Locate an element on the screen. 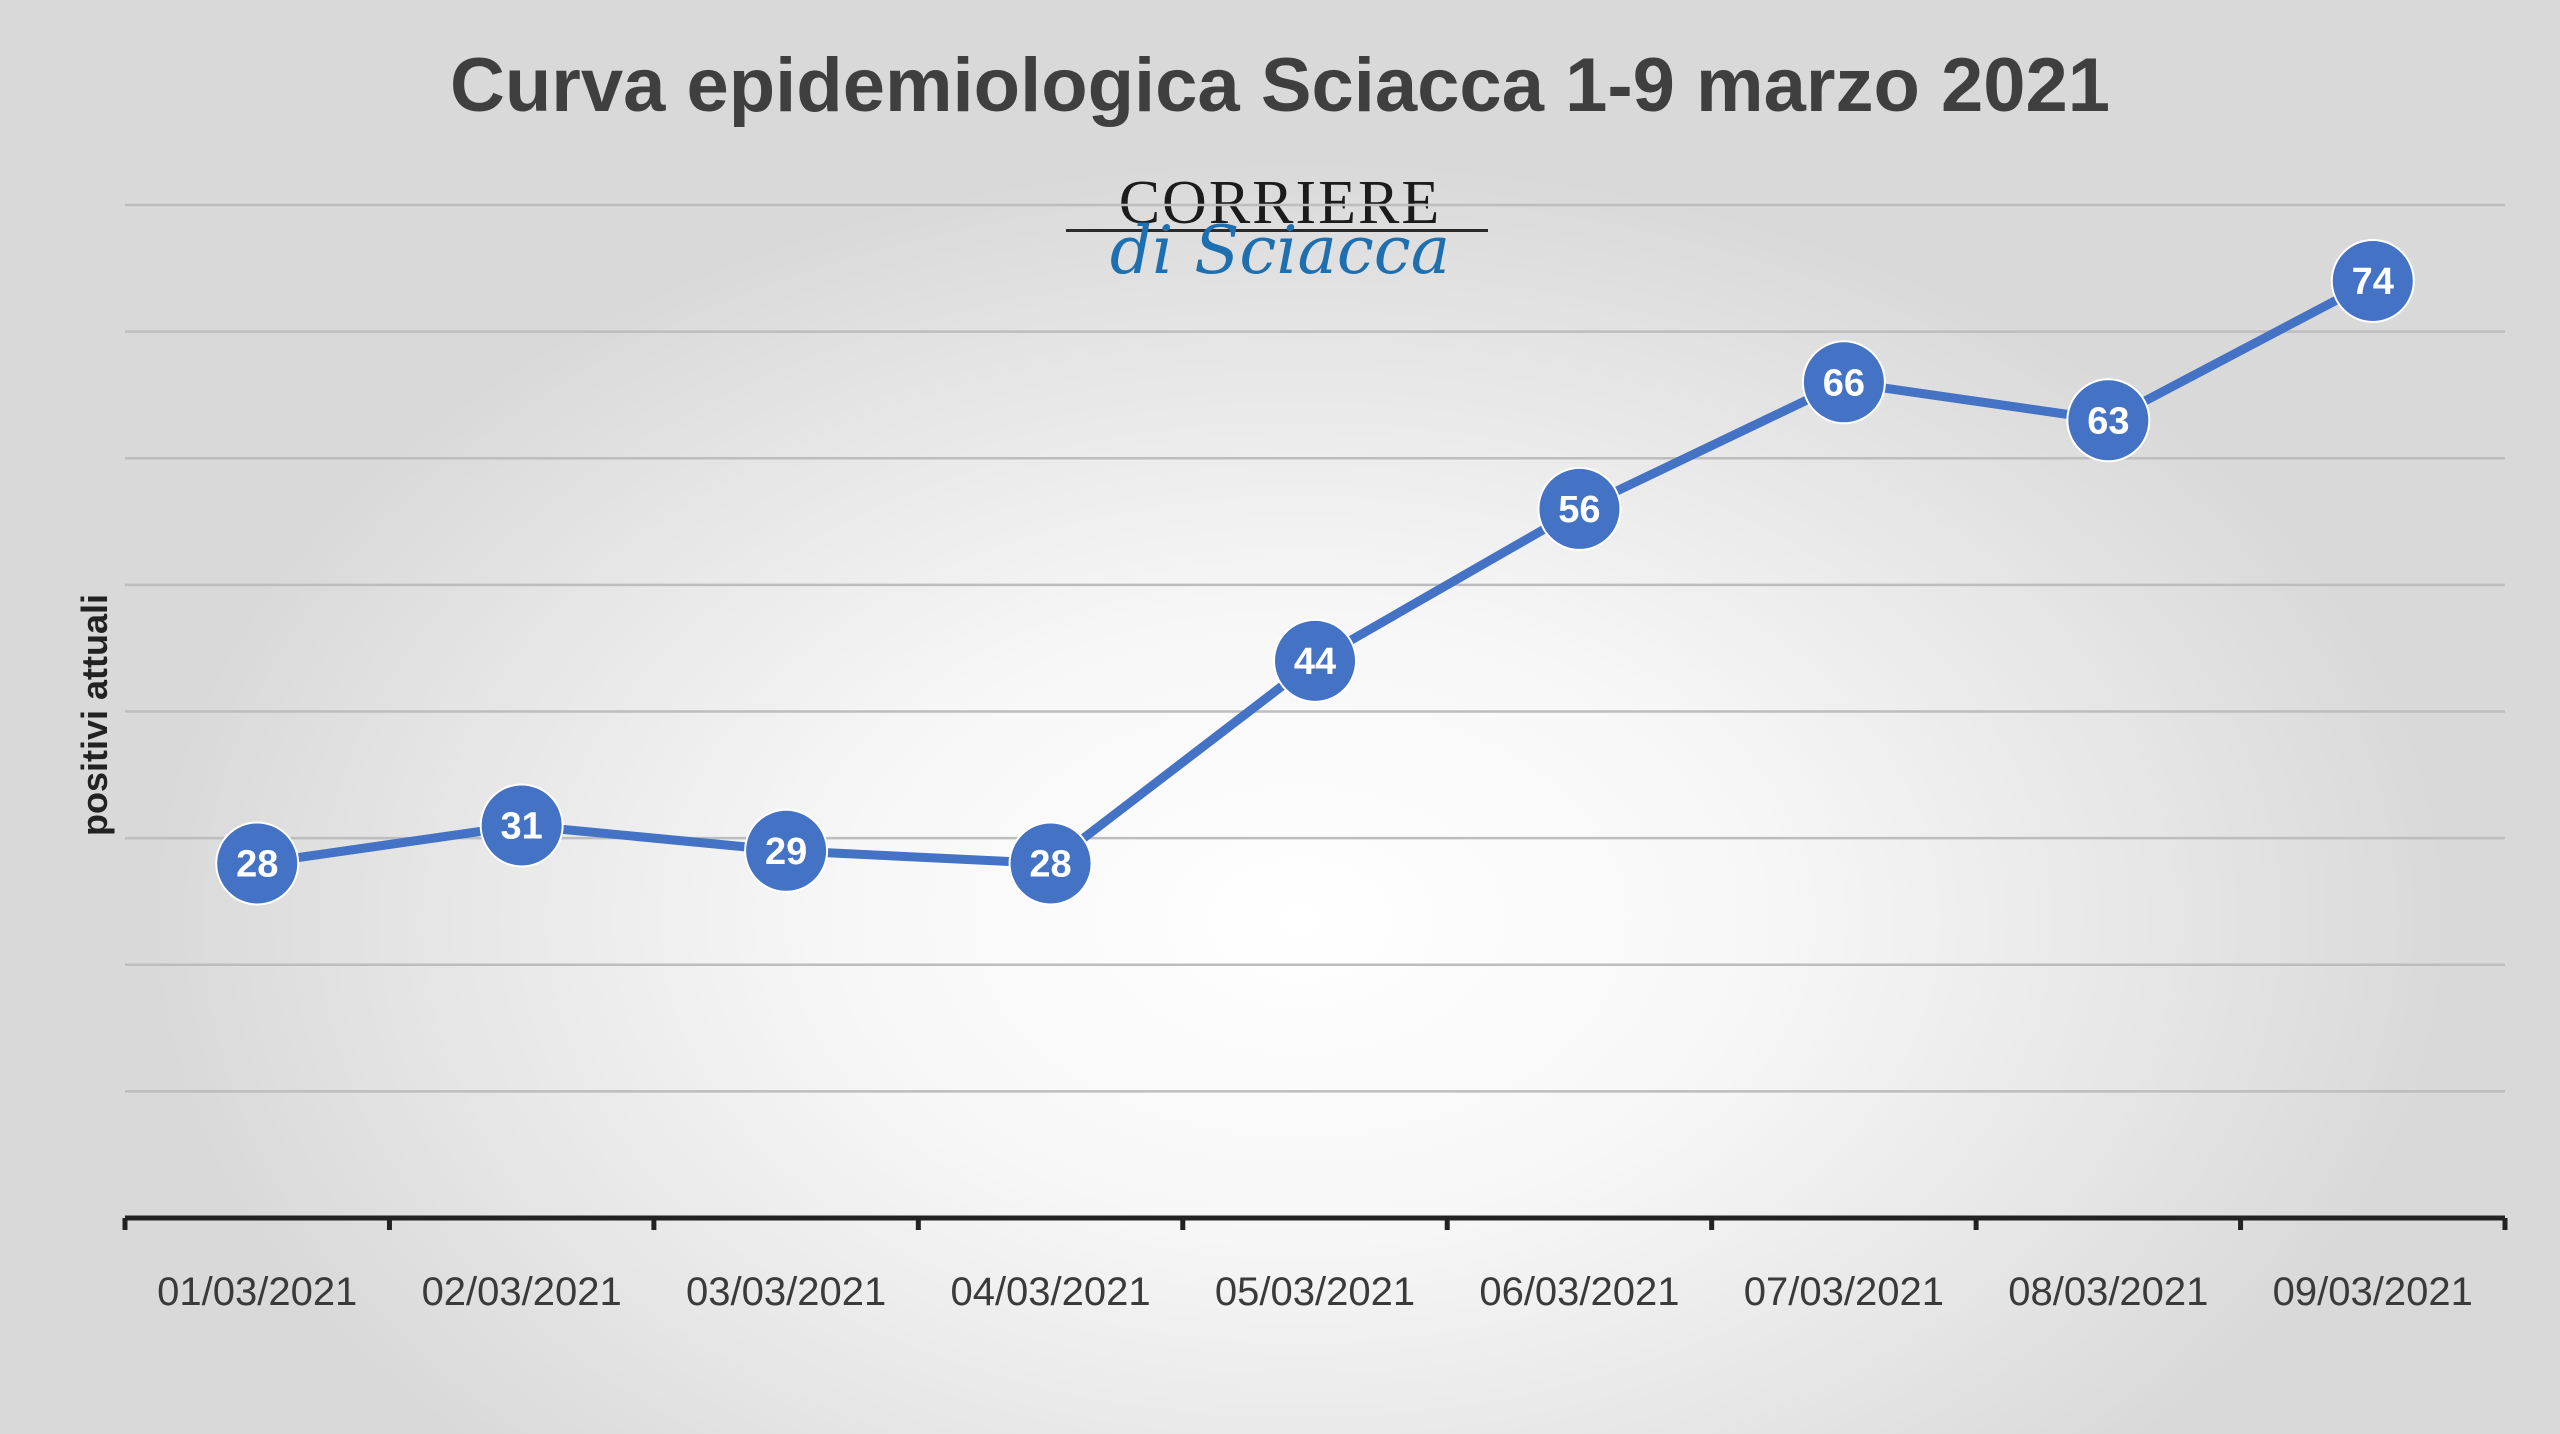 This screenshot has width=2560, height=1434. data-label: 74 is located at coordinates (2373, 282).